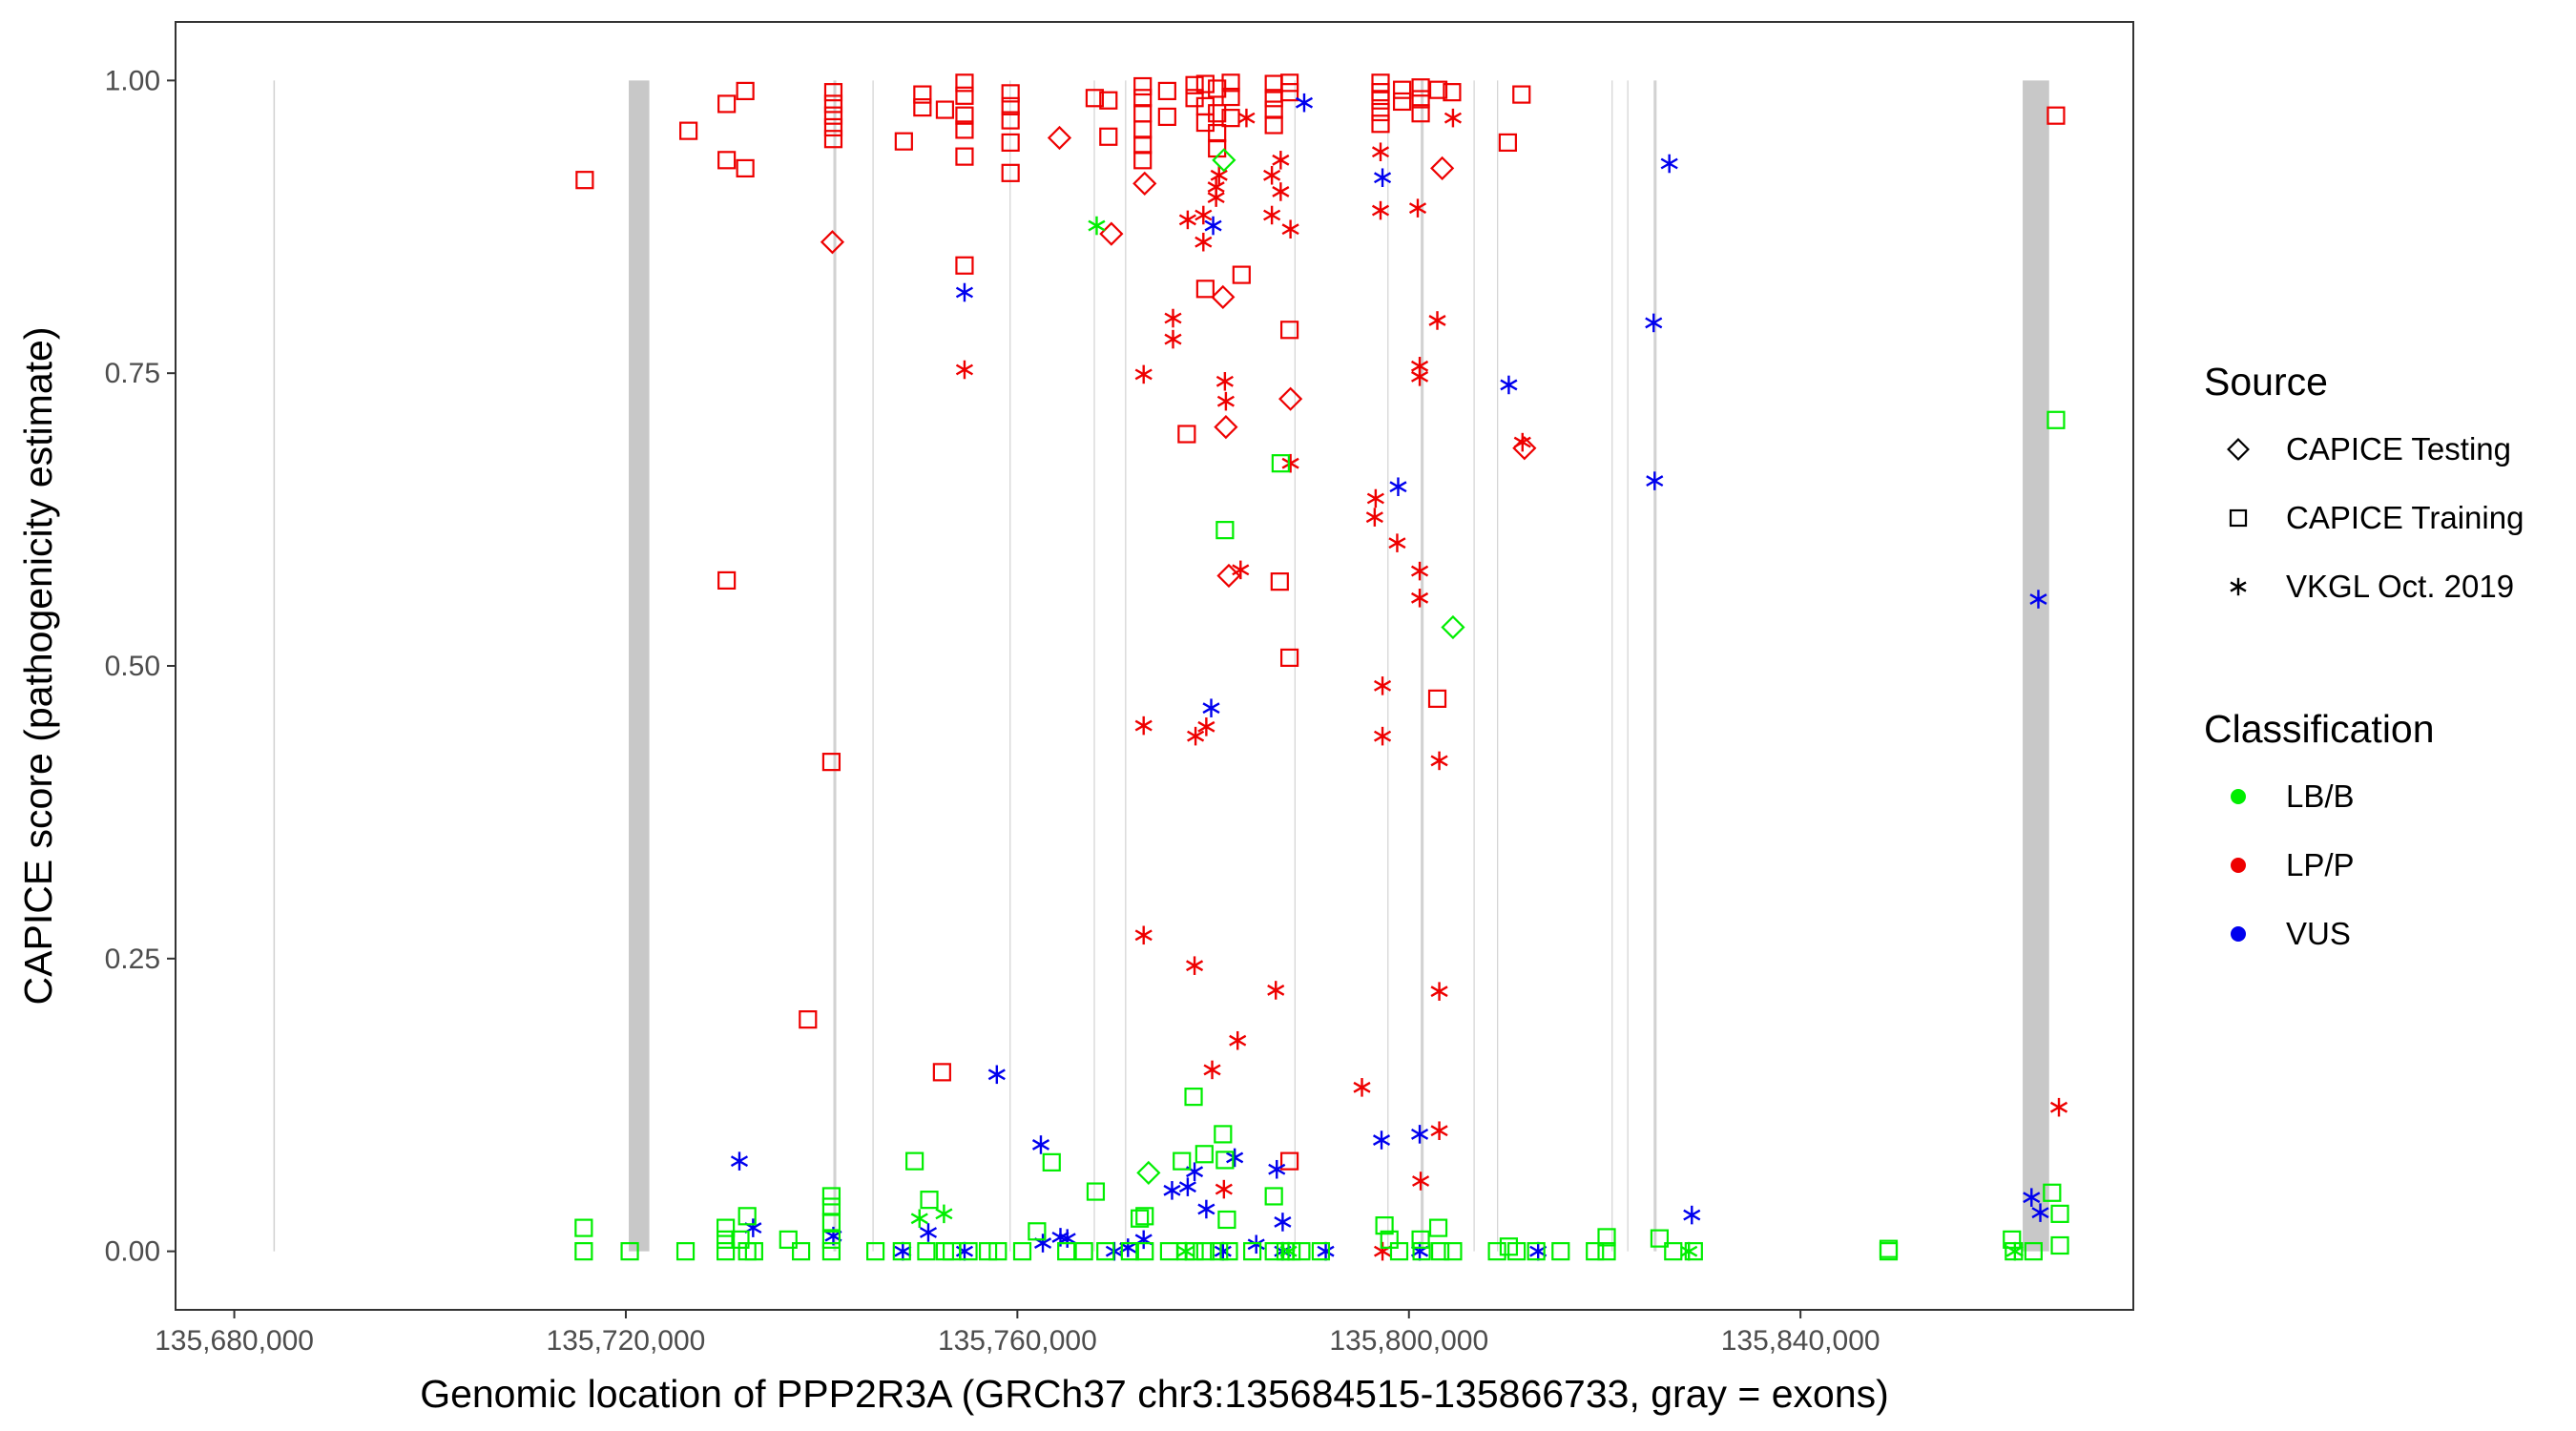 The width and height of the screenshot is (2576, 1431). I want to click on legend-source-square: CAPICE Training, so click(2376, 517).